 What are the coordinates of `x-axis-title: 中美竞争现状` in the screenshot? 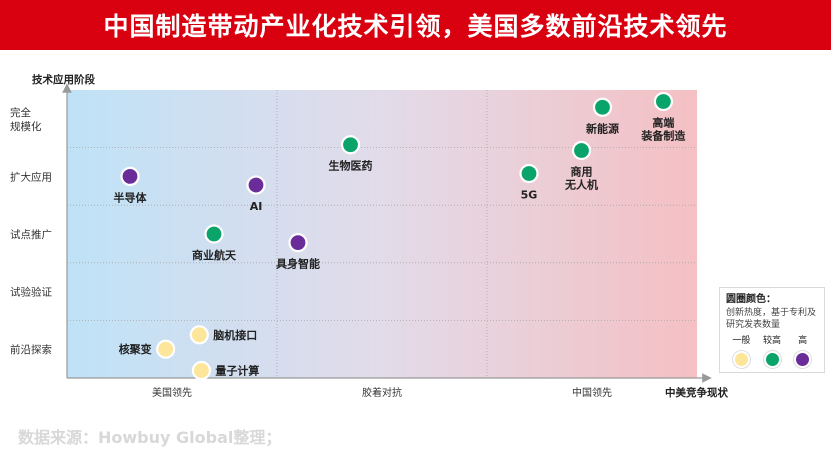 It's located at (696, 392).